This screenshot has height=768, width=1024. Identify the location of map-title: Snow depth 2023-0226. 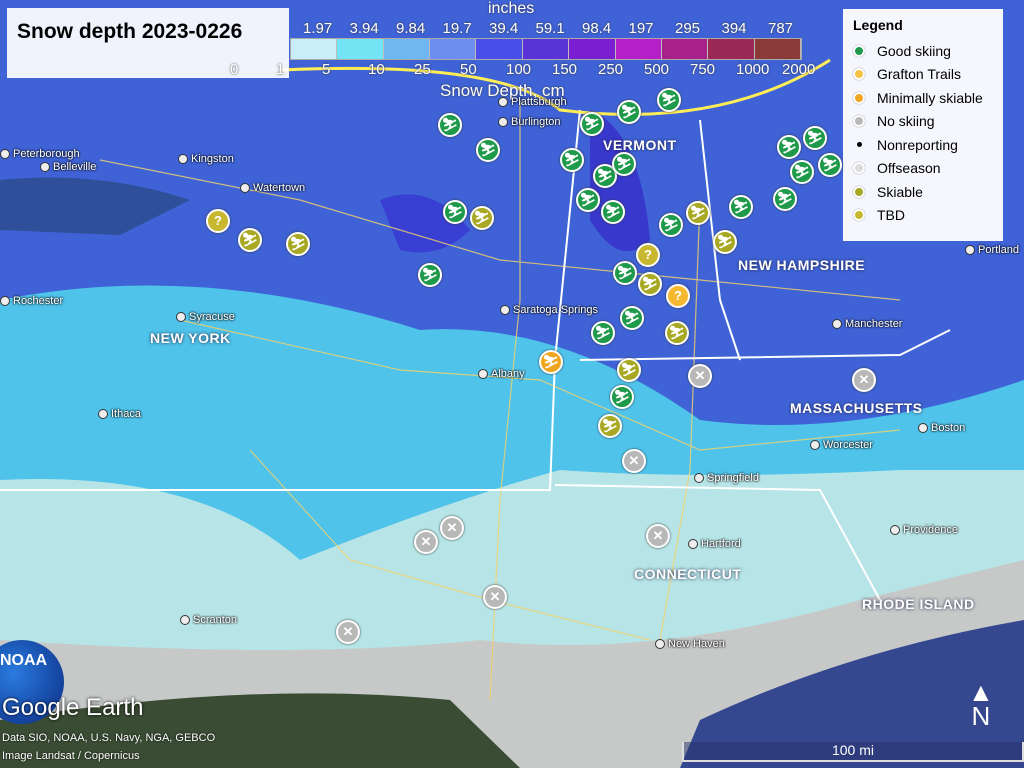
(148, 43).